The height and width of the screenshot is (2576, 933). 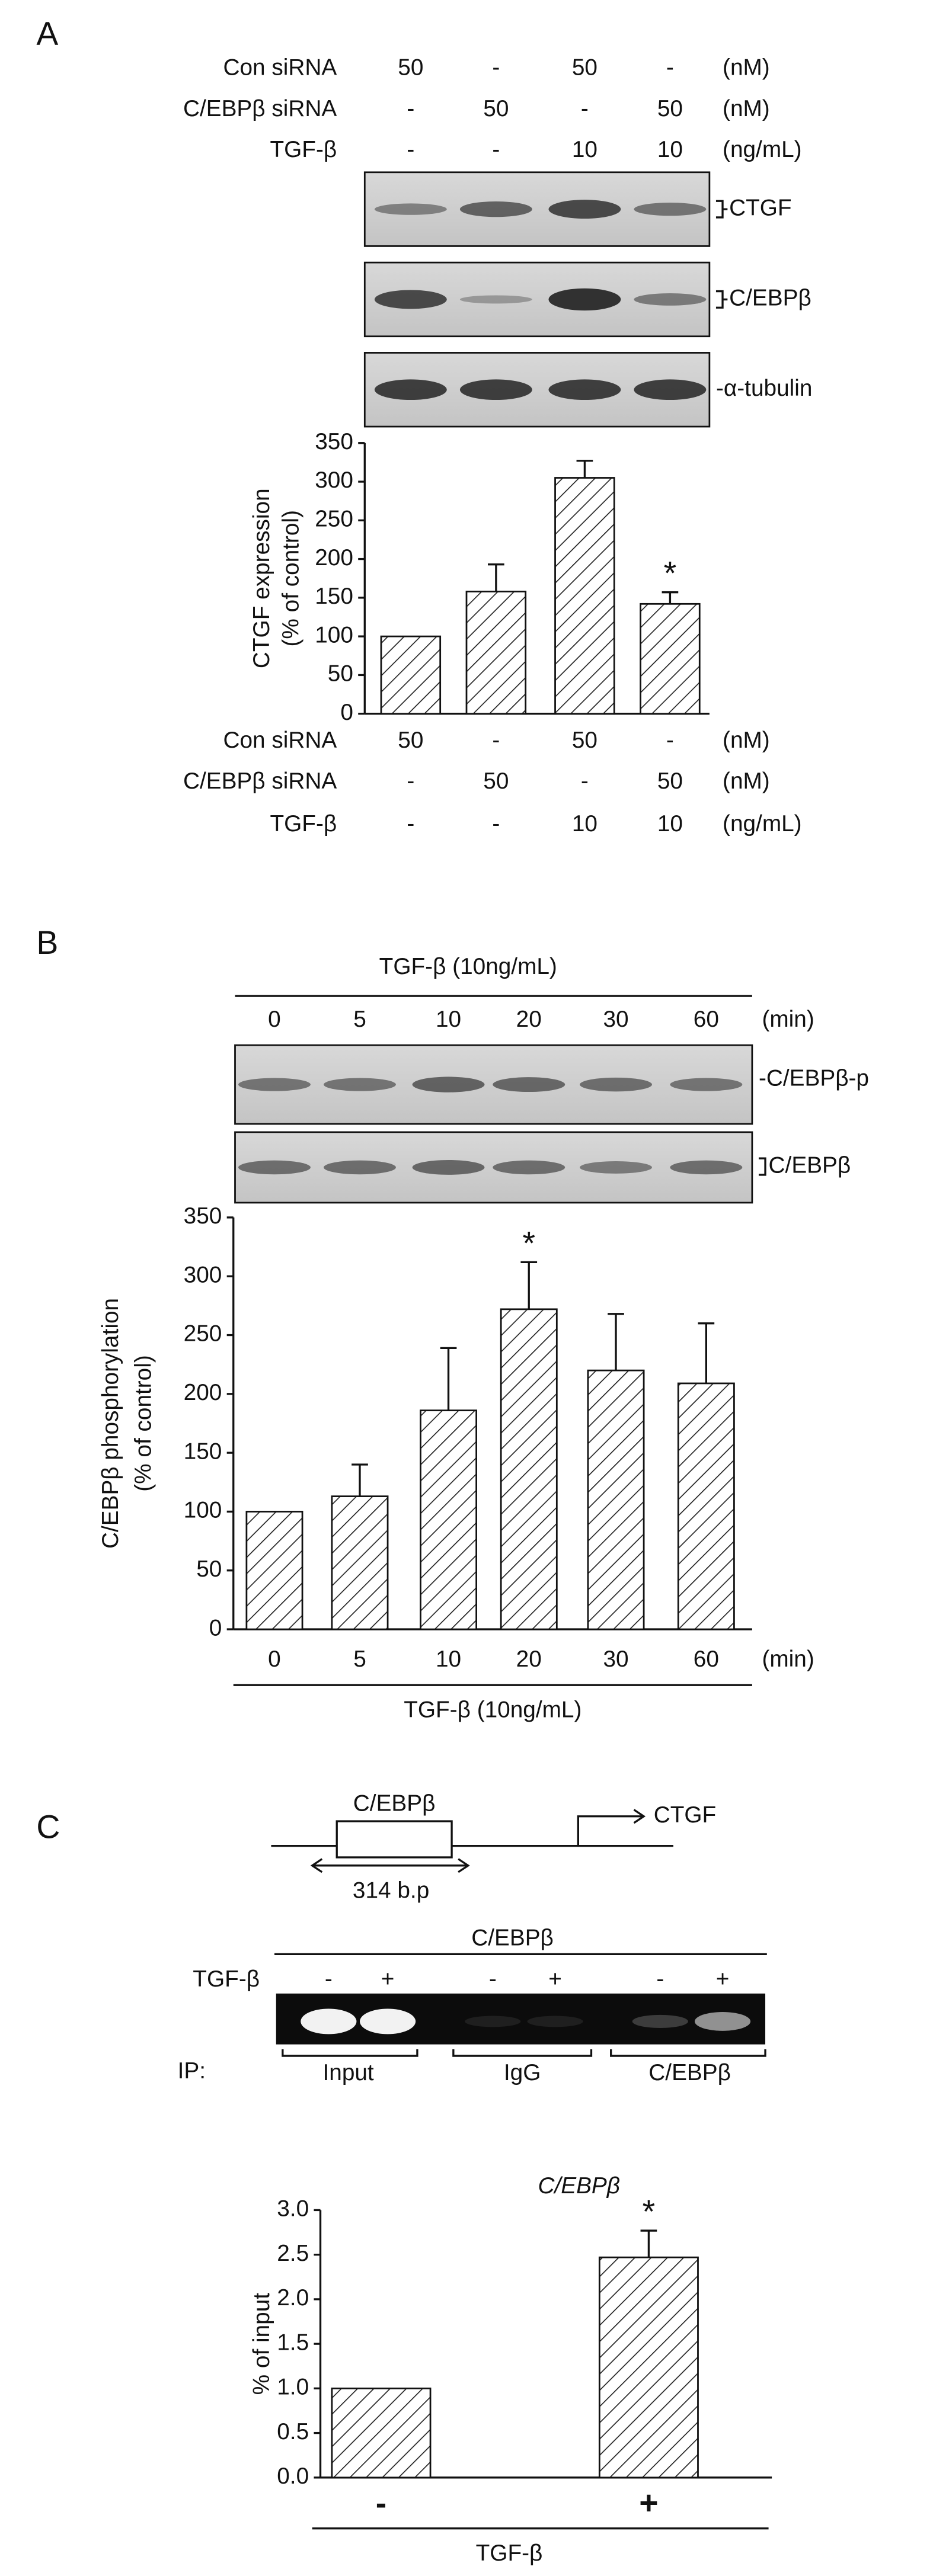 I want to click on x-tick-label: 20, so click(x=529, y=1659).